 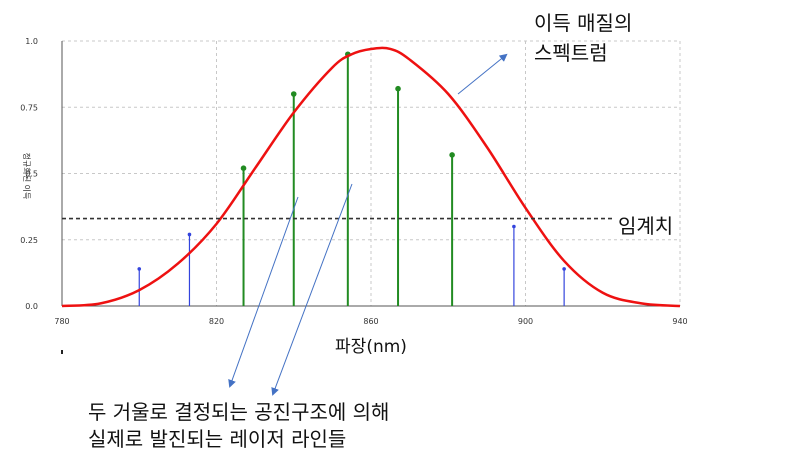 What do you see at coordinates (583, 23) in the screenshot?
I see `spectrum-annotation-line-1: 이득 매질의` at bounding box center [583, 23].